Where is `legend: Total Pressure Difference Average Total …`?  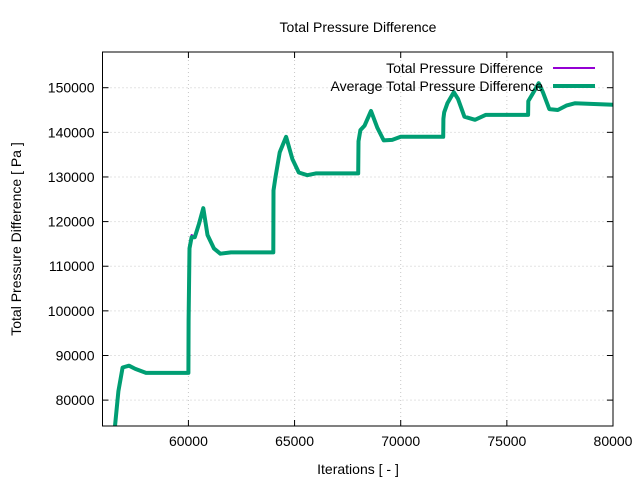
legend: Total Pressure Difference Average Total … is located at coordinates (463, 77).